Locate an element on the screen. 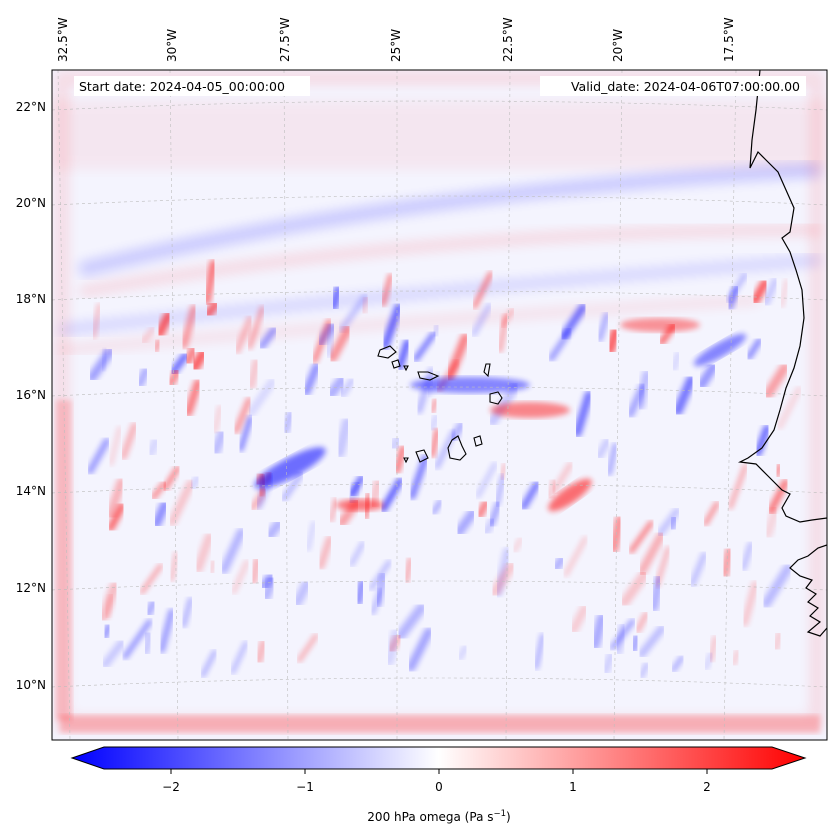  lon-tick-label: 25°W is located at coordinates (396, 45).